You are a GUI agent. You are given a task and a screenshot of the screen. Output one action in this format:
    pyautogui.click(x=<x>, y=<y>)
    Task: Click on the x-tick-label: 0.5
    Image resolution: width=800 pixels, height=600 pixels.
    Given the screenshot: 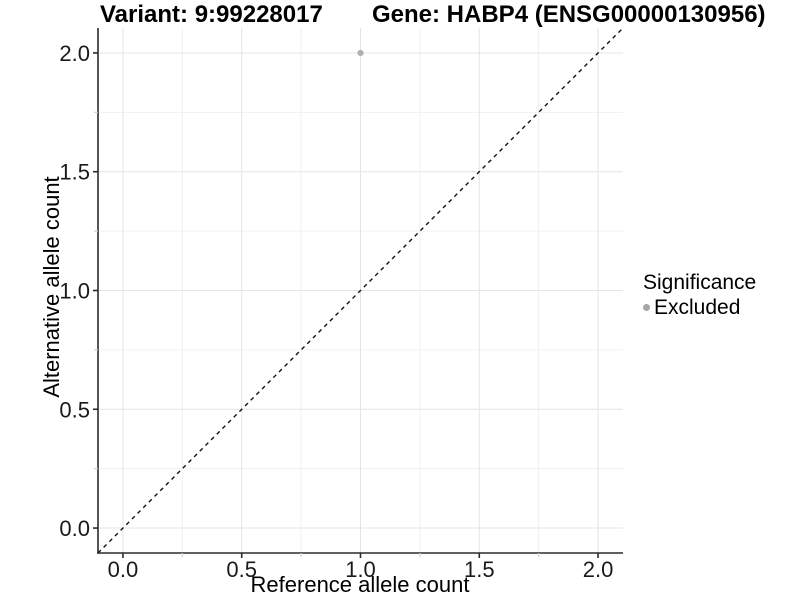 What is the action you would take?
    pyautogui.click(x=241, y=569)
    